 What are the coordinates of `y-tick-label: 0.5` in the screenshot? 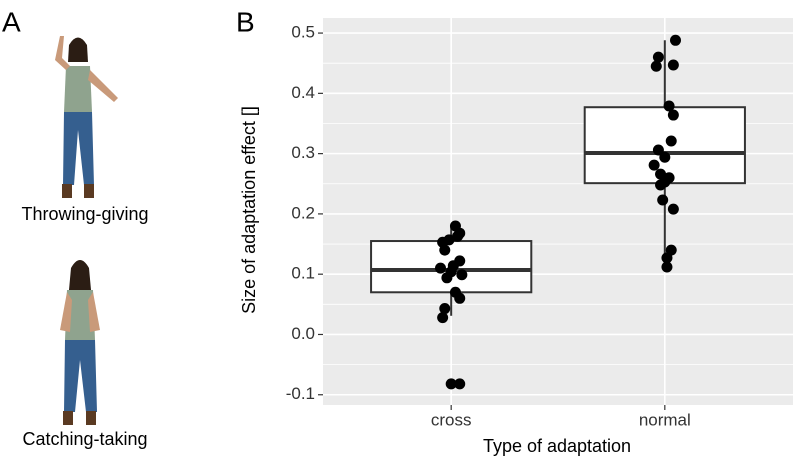 It's located at (303, 32).